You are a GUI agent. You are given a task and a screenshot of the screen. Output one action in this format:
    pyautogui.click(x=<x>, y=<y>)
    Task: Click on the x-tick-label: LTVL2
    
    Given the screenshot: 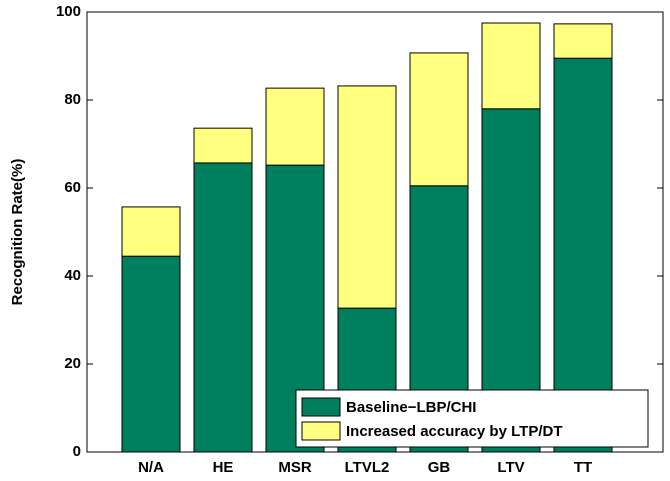 What is the action you would take?
    pyautogui.click(x=367, y=467)
    